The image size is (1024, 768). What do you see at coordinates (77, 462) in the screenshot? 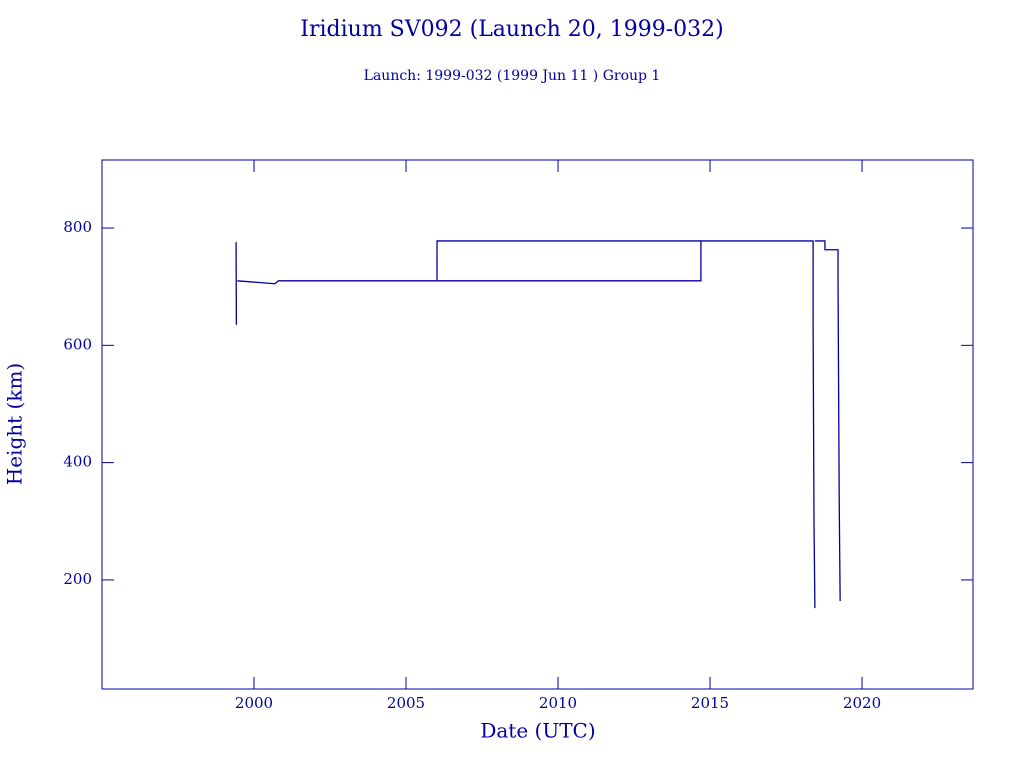
I see `y-tick-label: 400` at bounding box center [77, 462].